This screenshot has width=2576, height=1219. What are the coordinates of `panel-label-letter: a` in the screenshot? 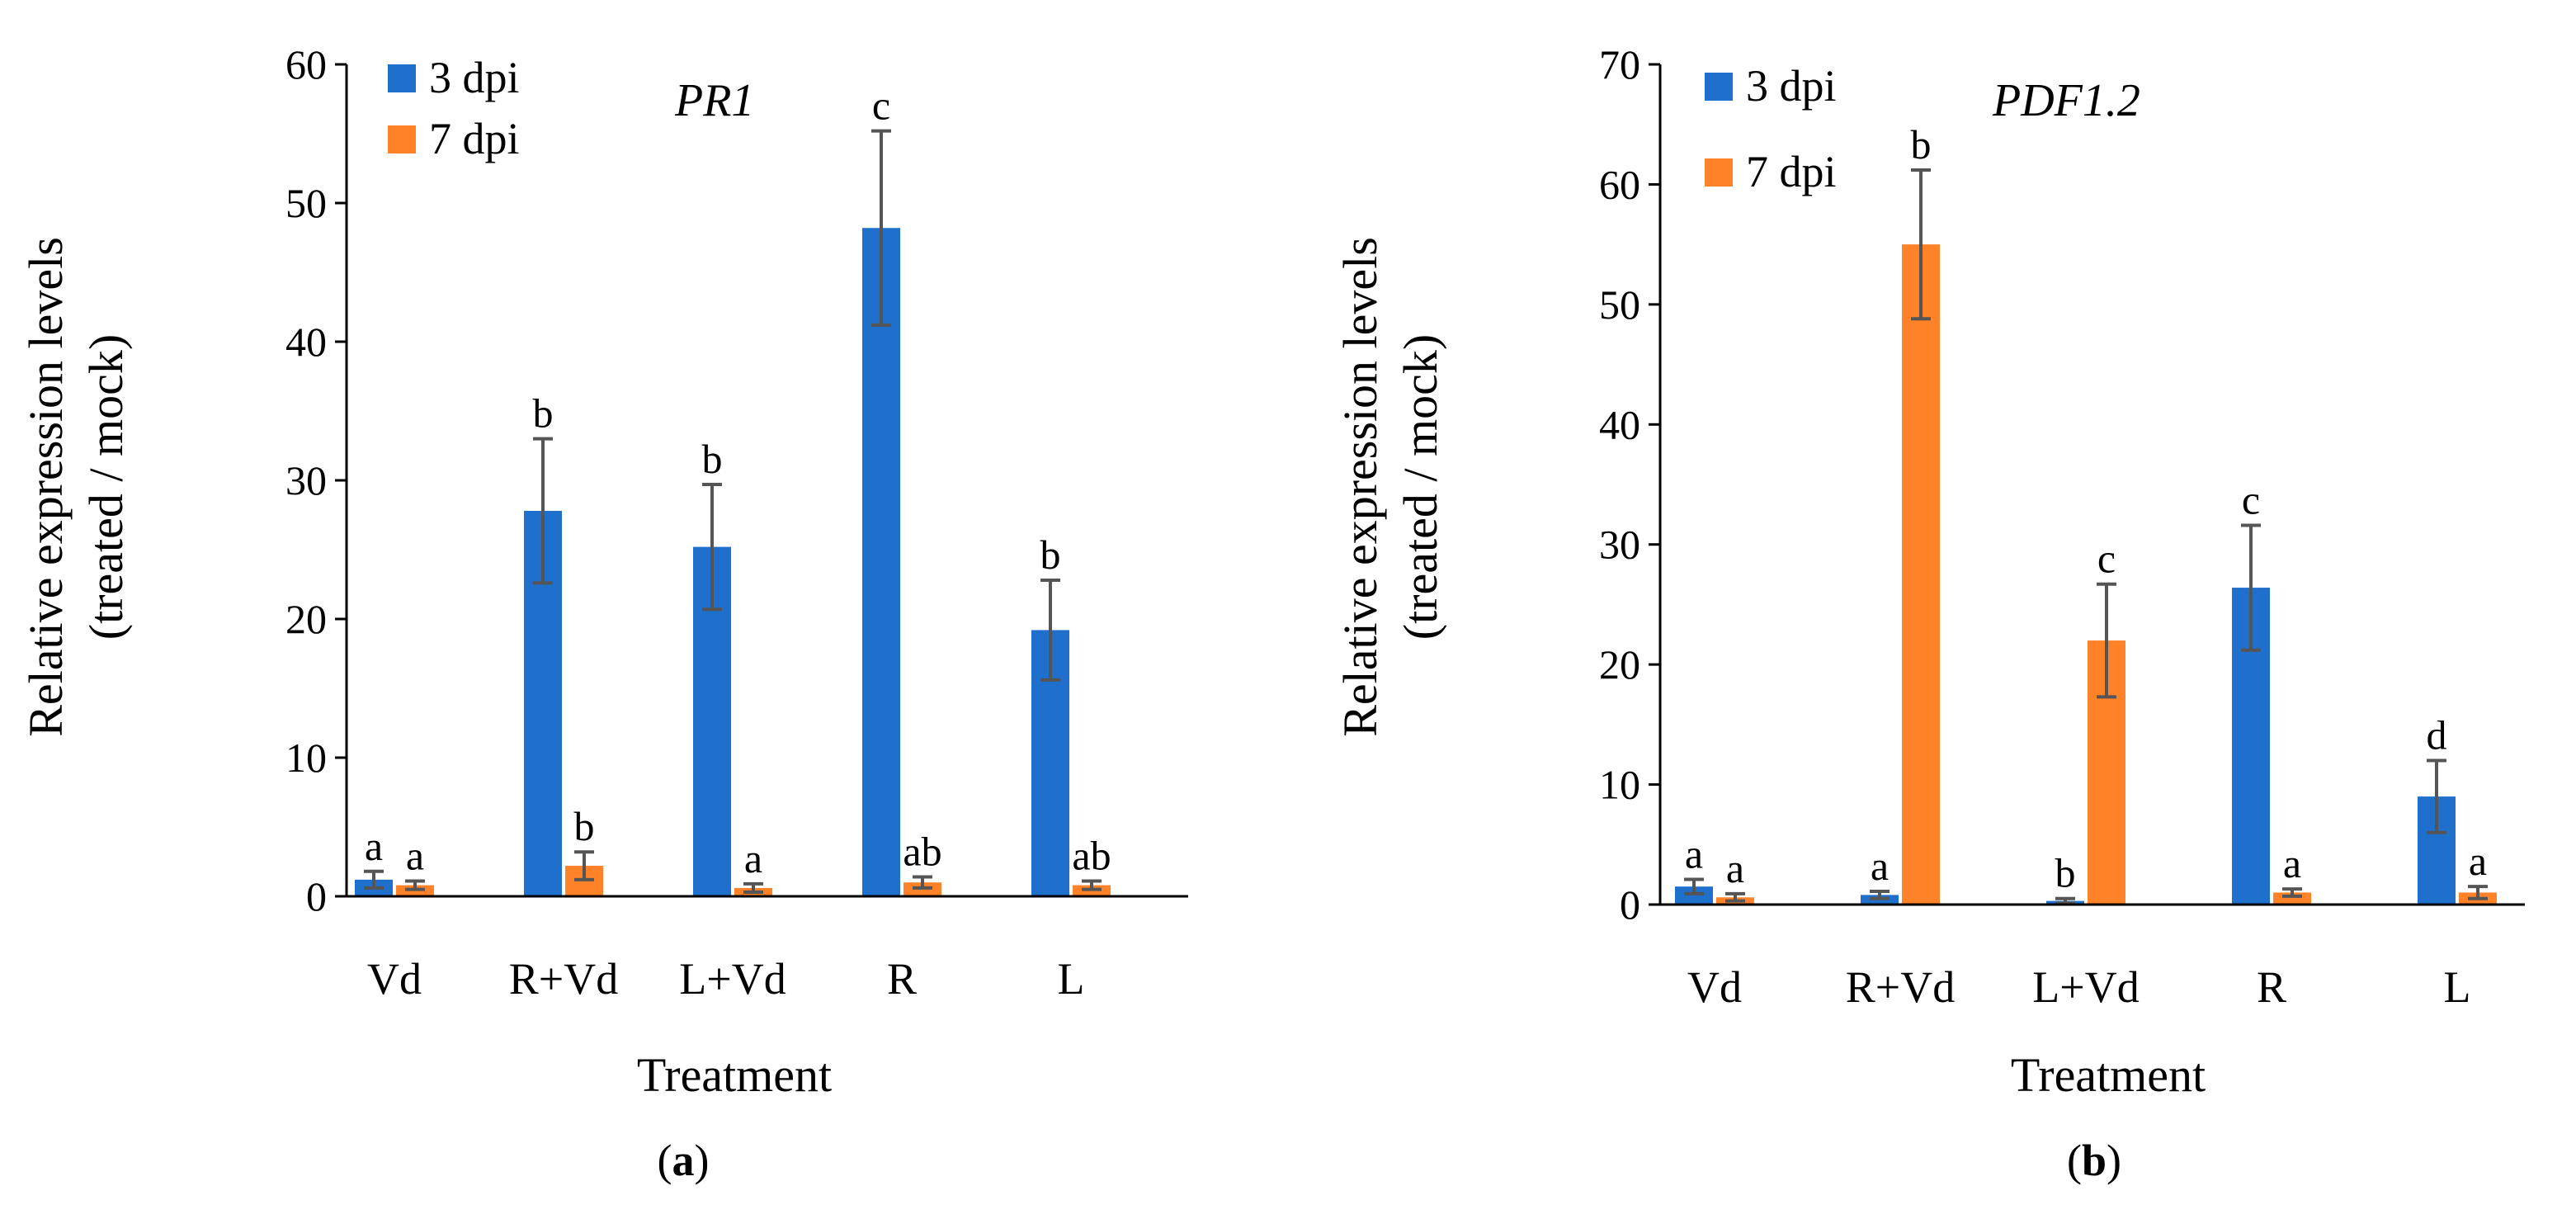 It's located at (683, 1160).